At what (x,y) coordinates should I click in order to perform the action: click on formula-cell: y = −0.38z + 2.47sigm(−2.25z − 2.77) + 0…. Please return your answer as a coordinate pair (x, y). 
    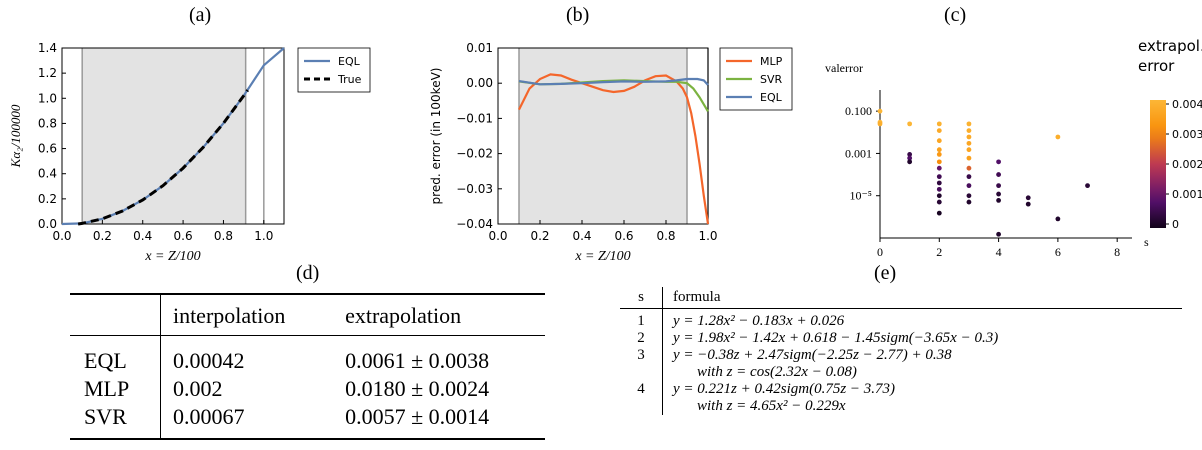
    Looking at the image, I should click on (923, 364).